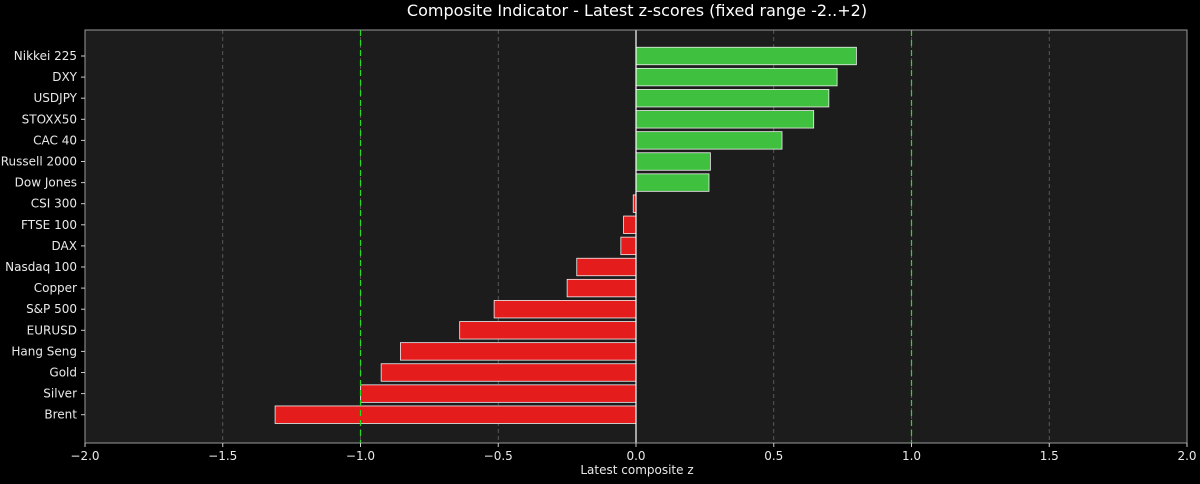 Image resolution: width=1200 pixels, height=484 pixels. I want to click on bar-gold, so click(508, 372).